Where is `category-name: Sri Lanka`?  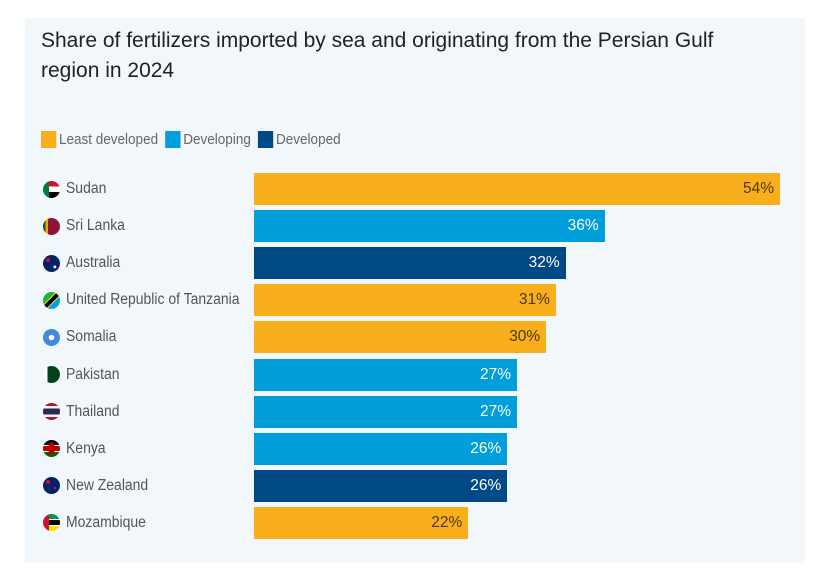
category-name: Sri Lanka is located at coordinates (95, 226).